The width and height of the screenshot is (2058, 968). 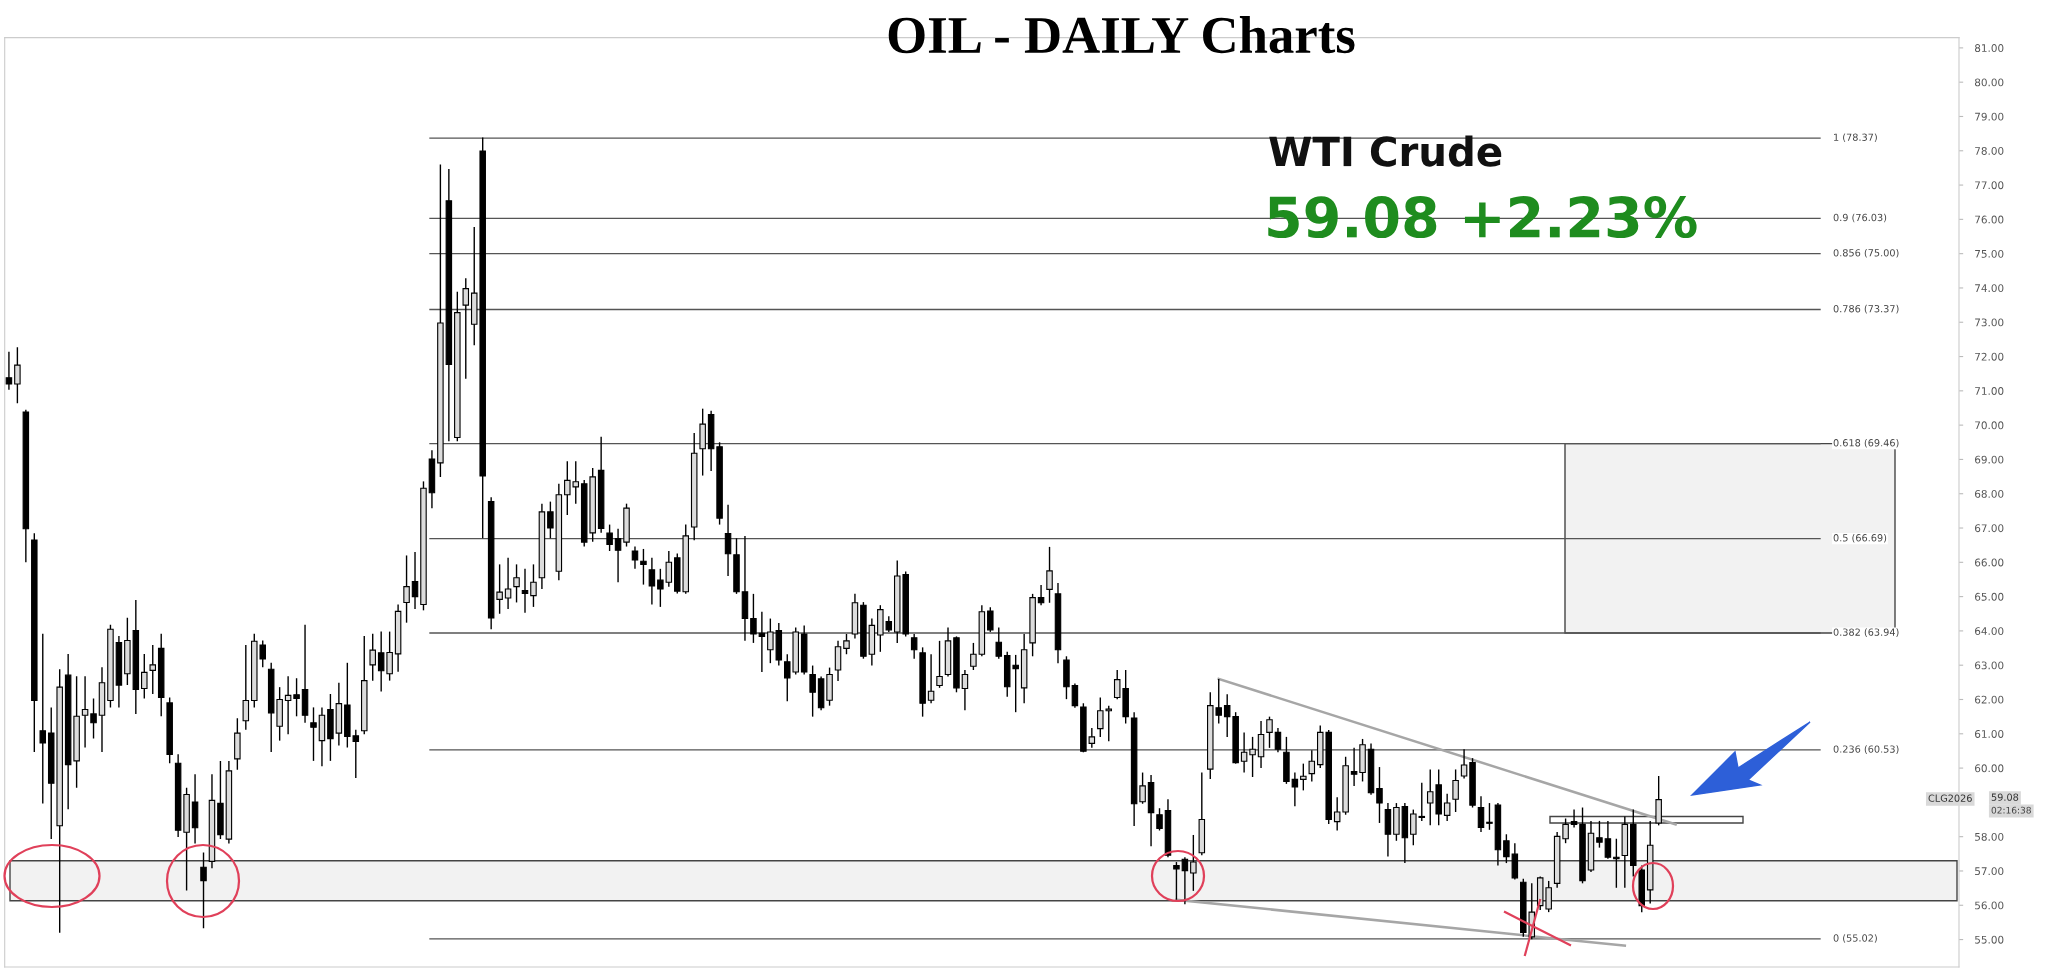 I want to click on y-tick-label: 77.00, so click(x=1989, y=185).